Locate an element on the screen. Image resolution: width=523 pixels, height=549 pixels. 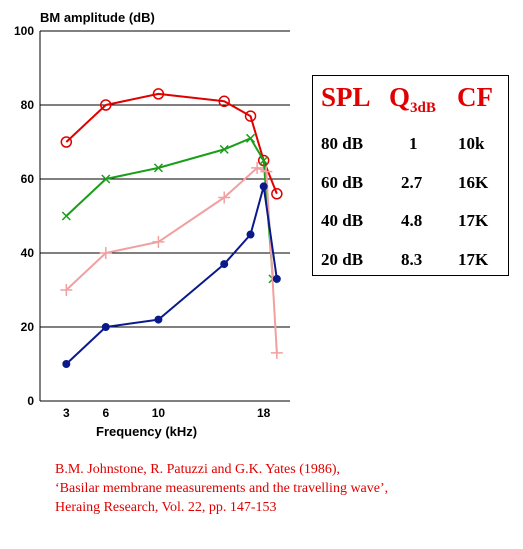
y-axis-title: BM amplitude (dB) is located at coordinates (97, 17).